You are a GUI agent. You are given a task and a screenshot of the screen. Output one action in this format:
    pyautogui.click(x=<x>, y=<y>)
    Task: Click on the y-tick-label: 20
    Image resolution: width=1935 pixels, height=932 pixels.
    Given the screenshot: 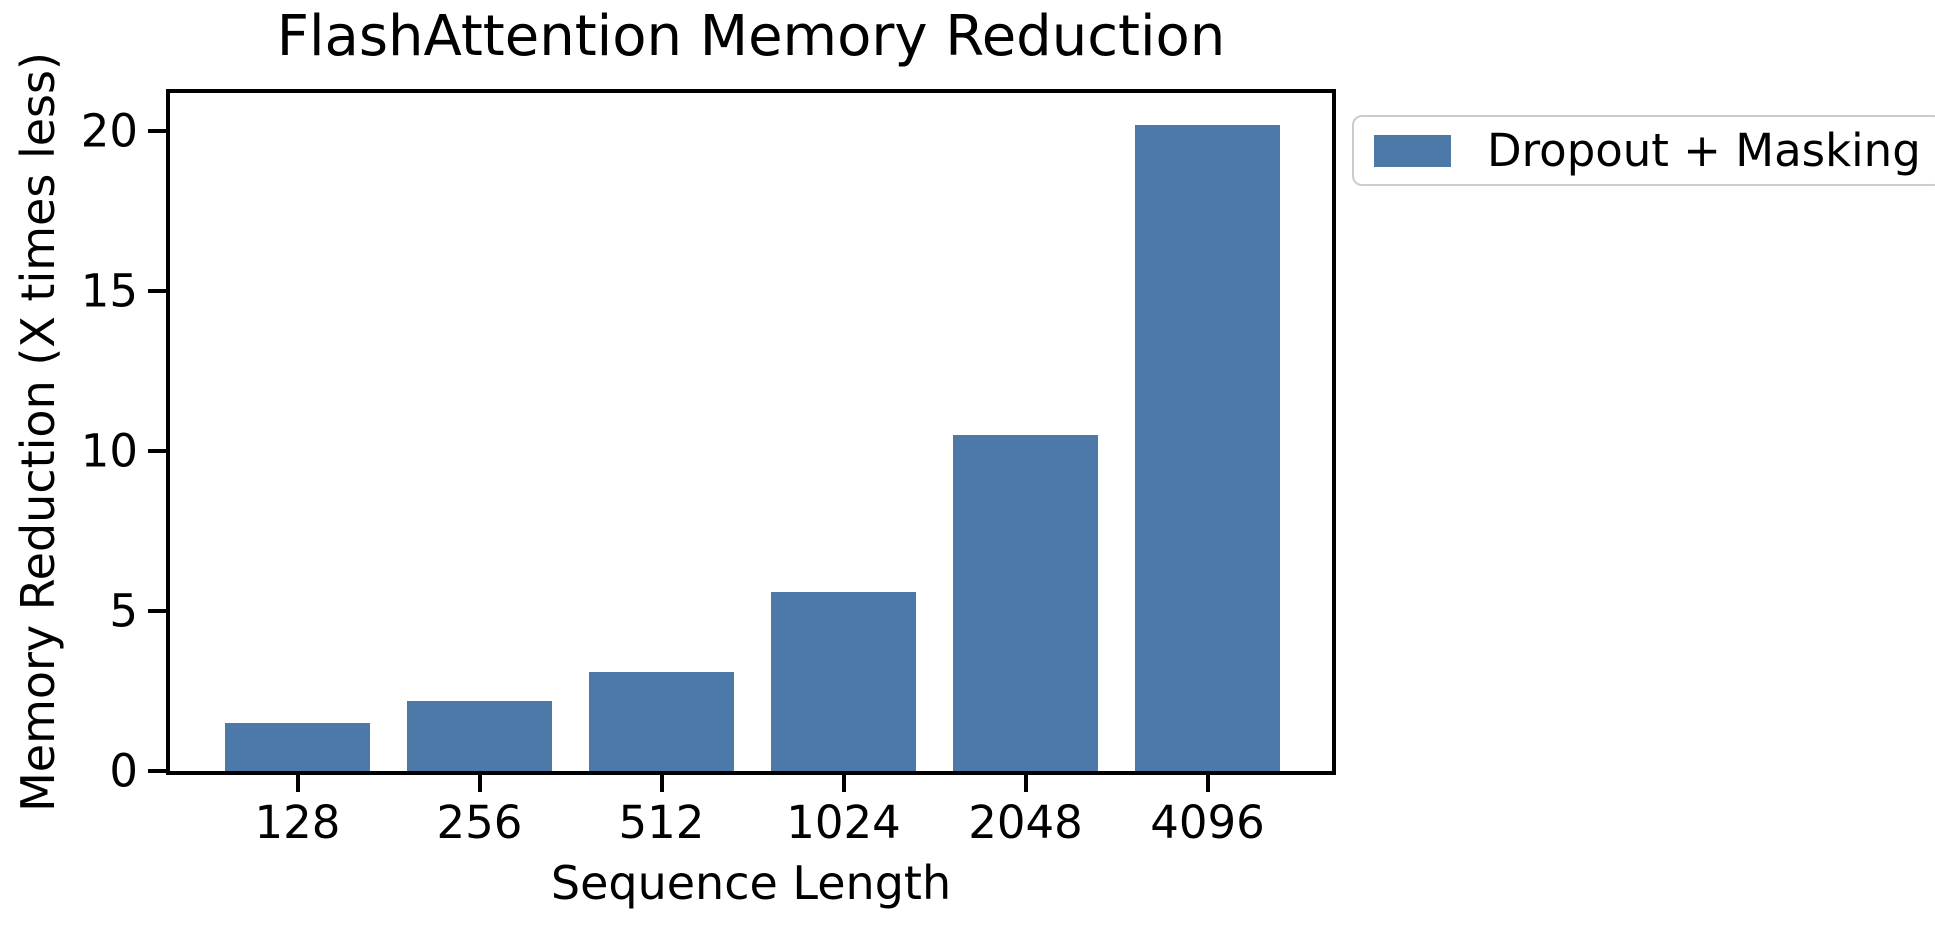 What is the action you would take?
    pyautogui.click(x=109, y=131)
    